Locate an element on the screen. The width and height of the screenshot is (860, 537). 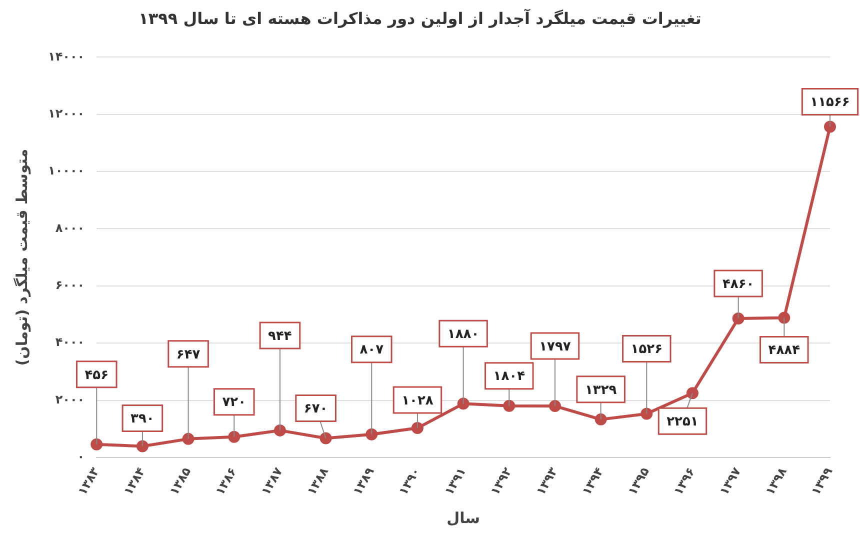
data-label: ۱۰۲۸ is located at coordinates (418, 400).